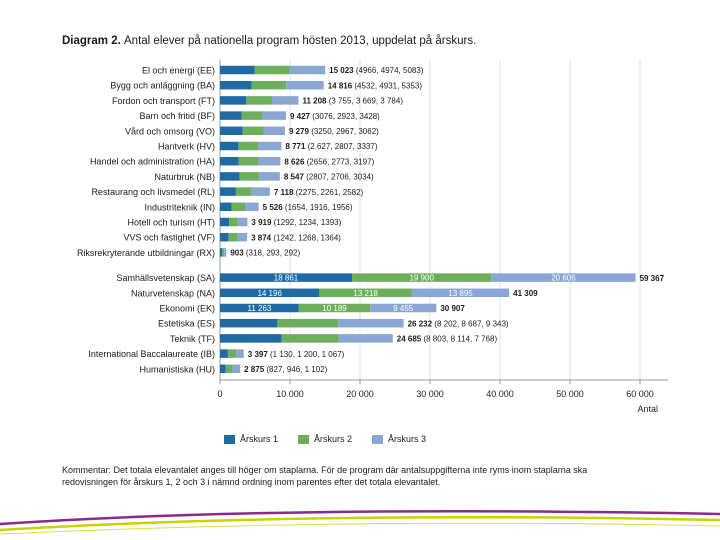 Image resolution: width=720 pixels, height=540 pixels. What do you see at coordinates (500, 394) in the screenshot?
I see `x-tick-label: 40 000` at bounding box center [500, 394].